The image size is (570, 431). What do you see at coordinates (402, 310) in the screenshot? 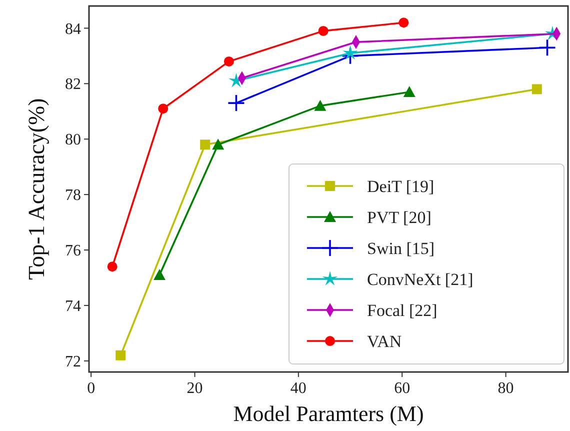
I see `legend-label: Focal [22]` at bounding box center [402, 310].